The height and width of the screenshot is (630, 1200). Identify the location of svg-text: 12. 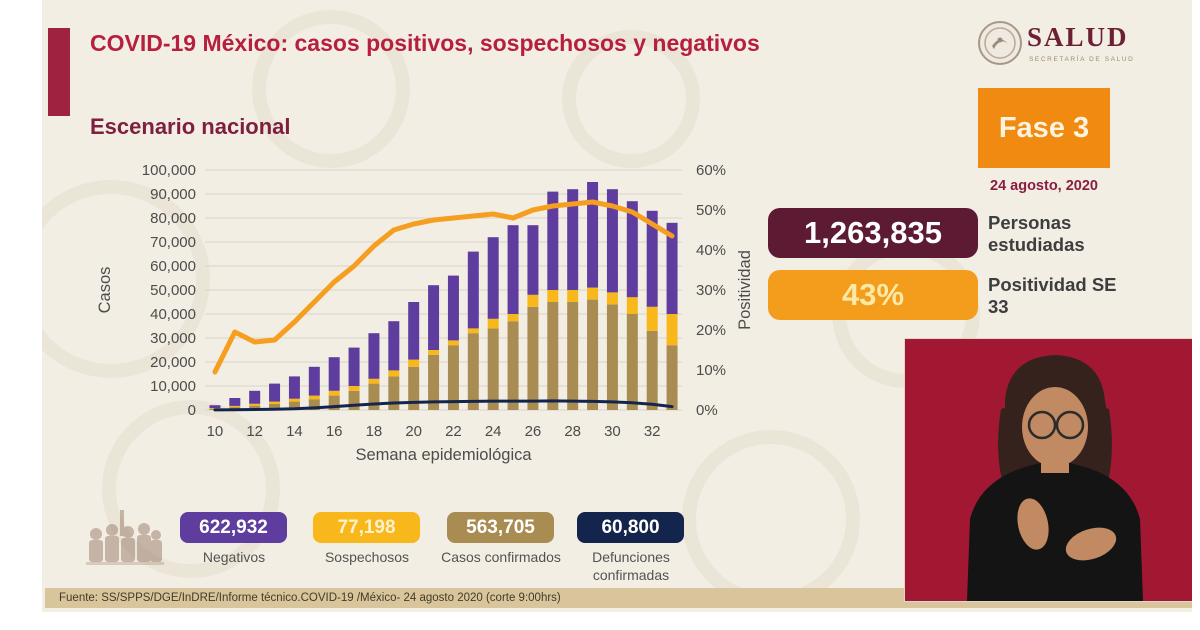
(254, 431).